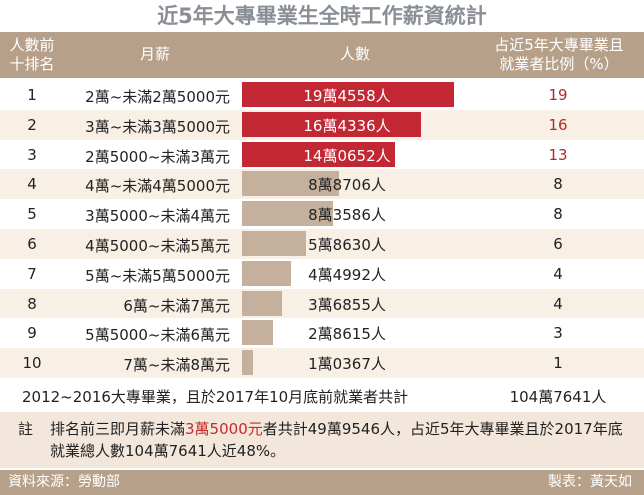 Image resolution: width=644 pixels, height=495 pixels. I want to click on percentage-cell: 19, so click(558, 95).